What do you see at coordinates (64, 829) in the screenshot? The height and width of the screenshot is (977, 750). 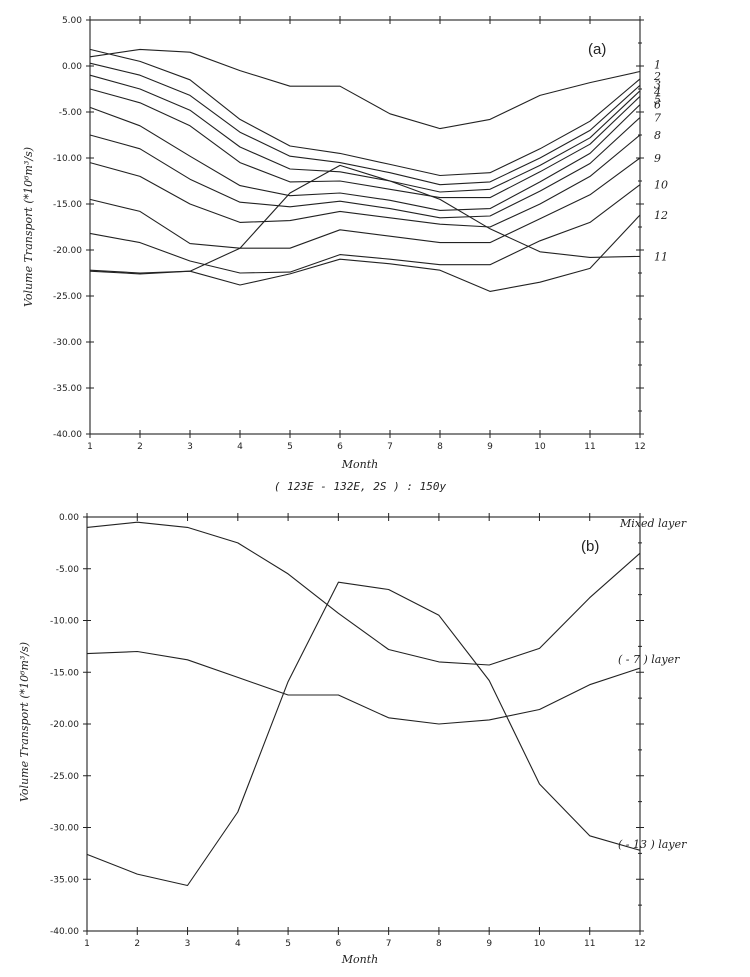 I see `panel-b-y-tick-label: -30.00` at bounding box center [64, 829].